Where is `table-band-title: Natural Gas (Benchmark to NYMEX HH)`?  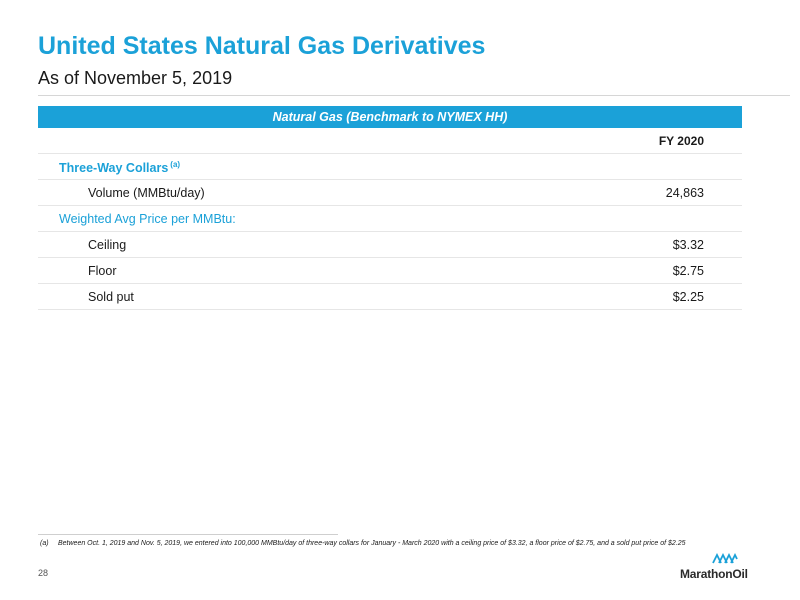
table-band-title: Natural Gas (Benchmark to NYMEX HH) is located at coordinates (390, 117).